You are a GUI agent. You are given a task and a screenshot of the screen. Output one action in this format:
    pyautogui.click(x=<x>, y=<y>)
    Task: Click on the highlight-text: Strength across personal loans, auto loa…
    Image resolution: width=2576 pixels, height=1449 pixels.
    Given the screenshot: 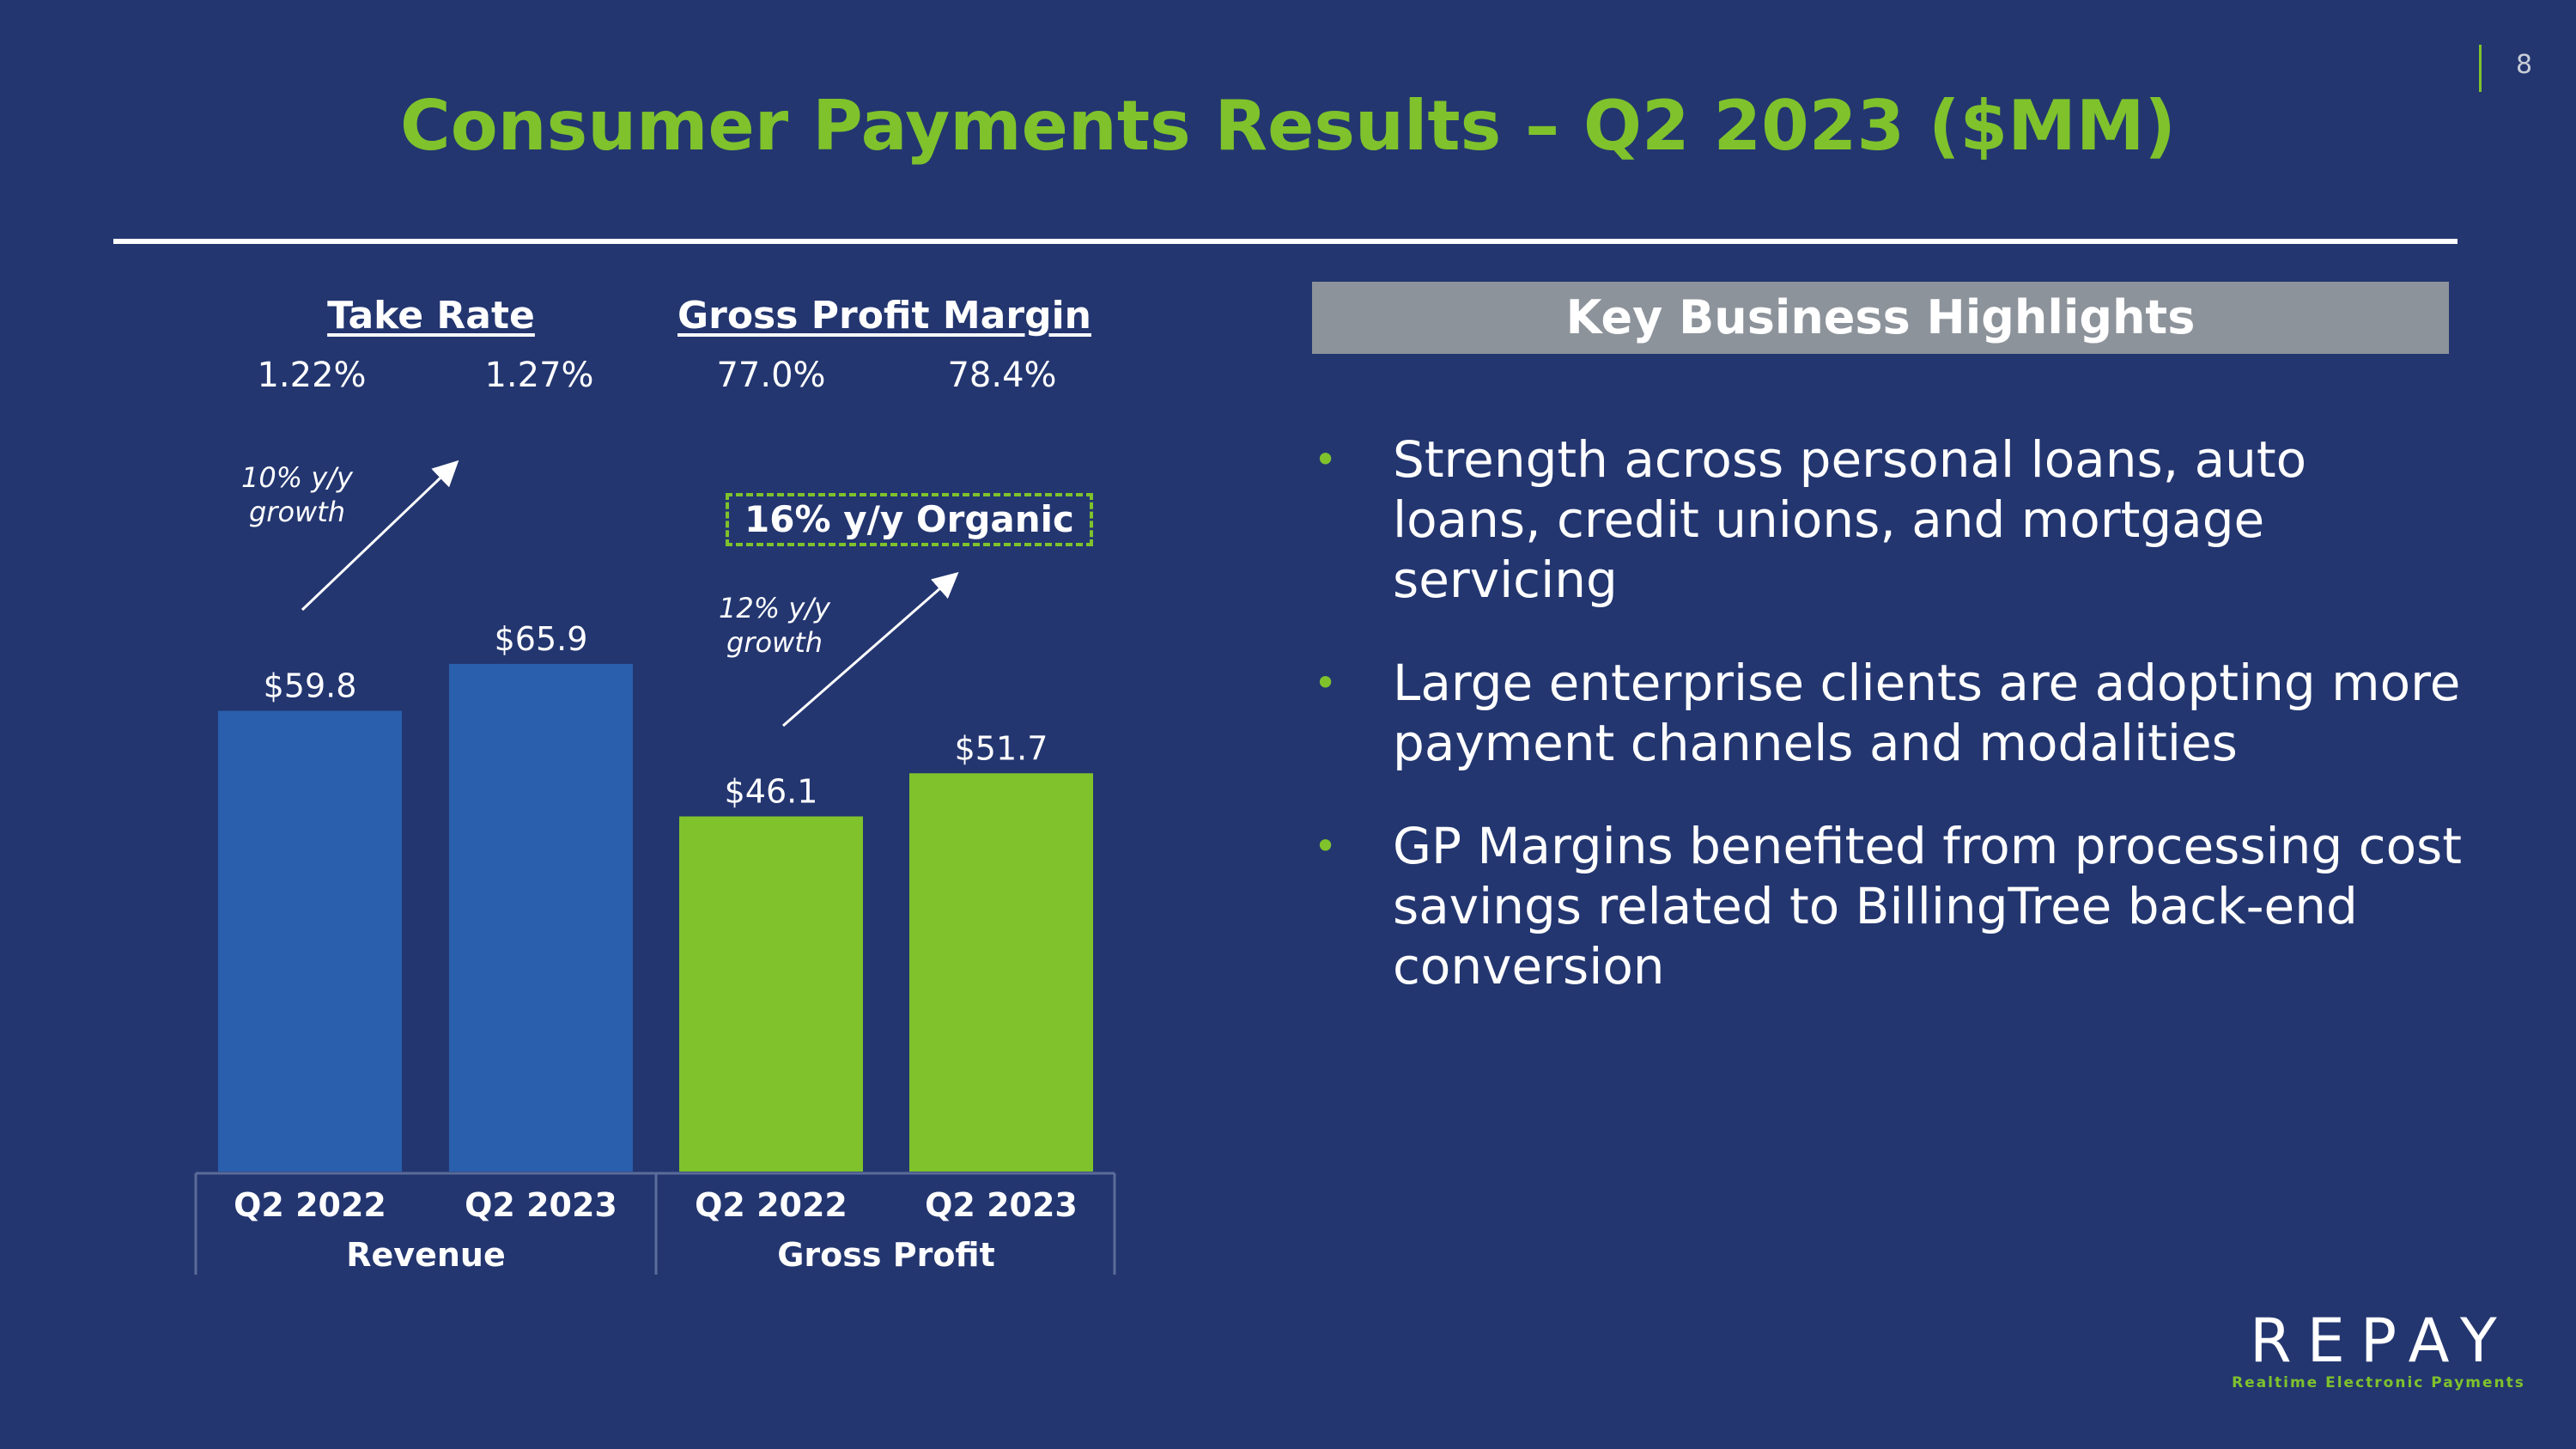 What is the action you would take?
    pyautogui.click(x=1850, y=519)
    